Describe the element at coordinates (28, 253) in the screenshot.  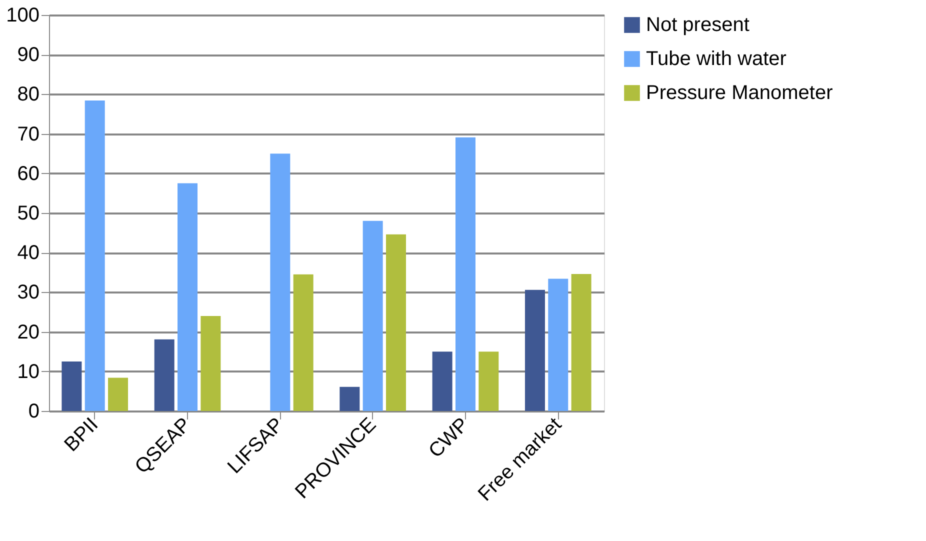
I see `y-tick-label: 40` at that location.